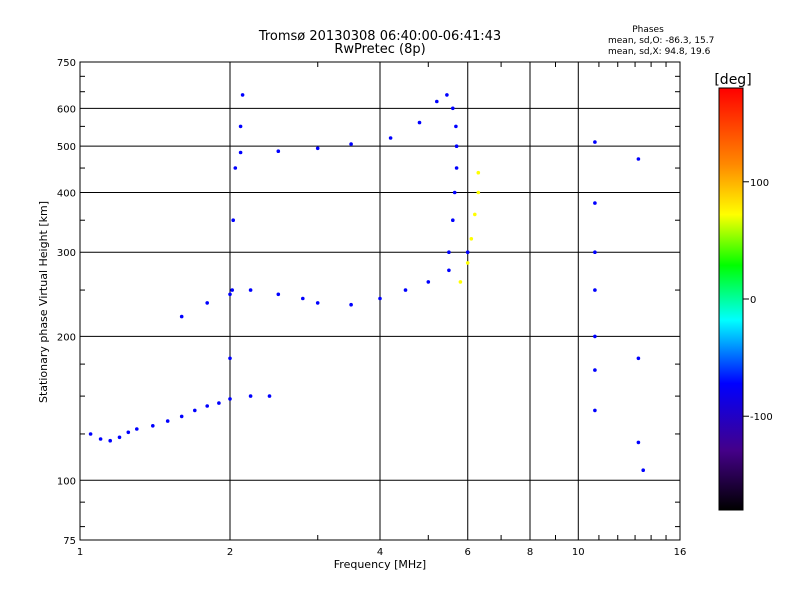 The height and width of the screenshot is (600, 800). Describe the element at coordinates (379, 49) in the screenshot. I see `chart-subtitle: RwPretec (8p)` at that location.